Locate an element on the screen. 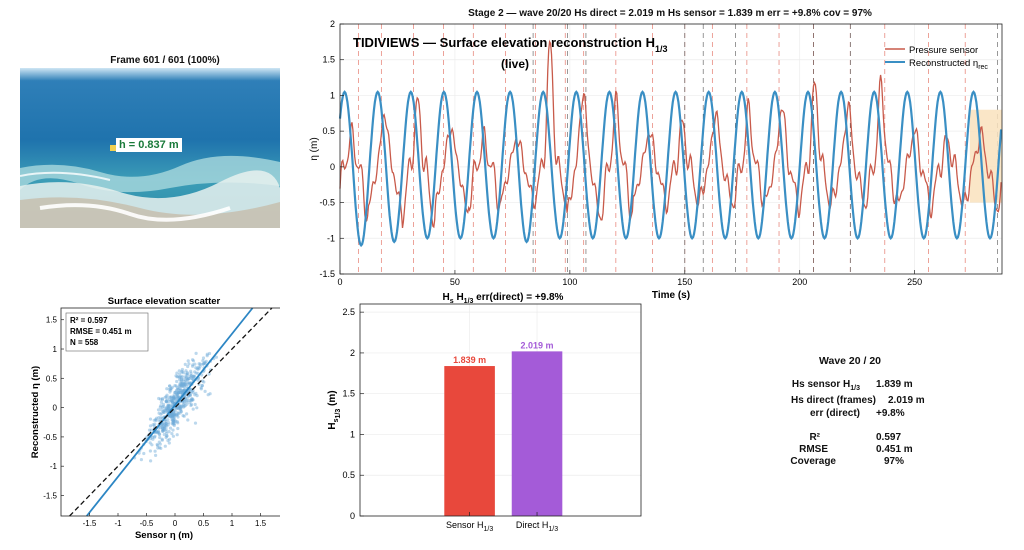  bar-marks: 1.839 m 2.019 m is located at coordinates (503, 428).